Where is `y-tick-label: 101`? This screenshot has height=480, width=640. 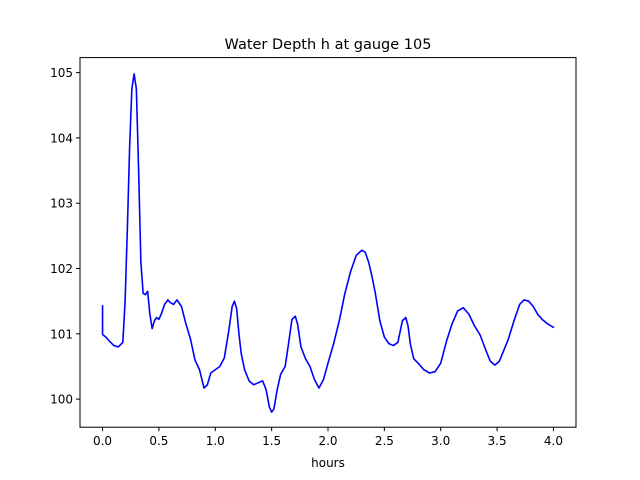 y-tick-label: 101 is located at coordinates (61, 334).